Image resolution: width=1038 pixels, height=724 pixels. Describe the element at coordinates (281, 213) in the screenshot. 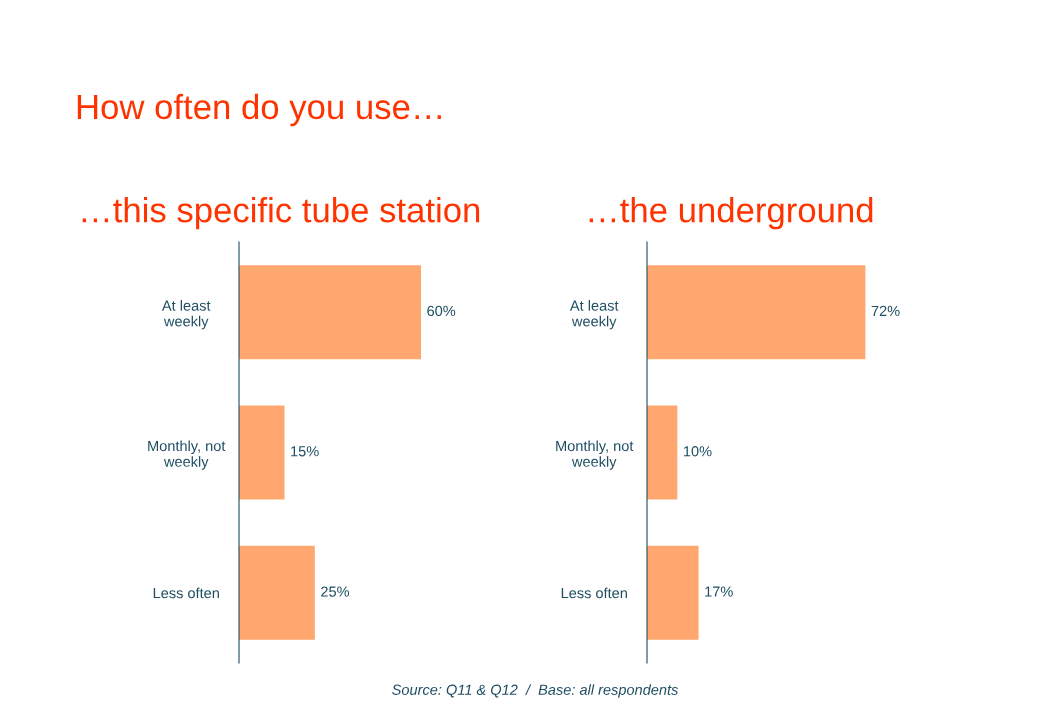

I see `chart-title: …this specific tube station` at that location.